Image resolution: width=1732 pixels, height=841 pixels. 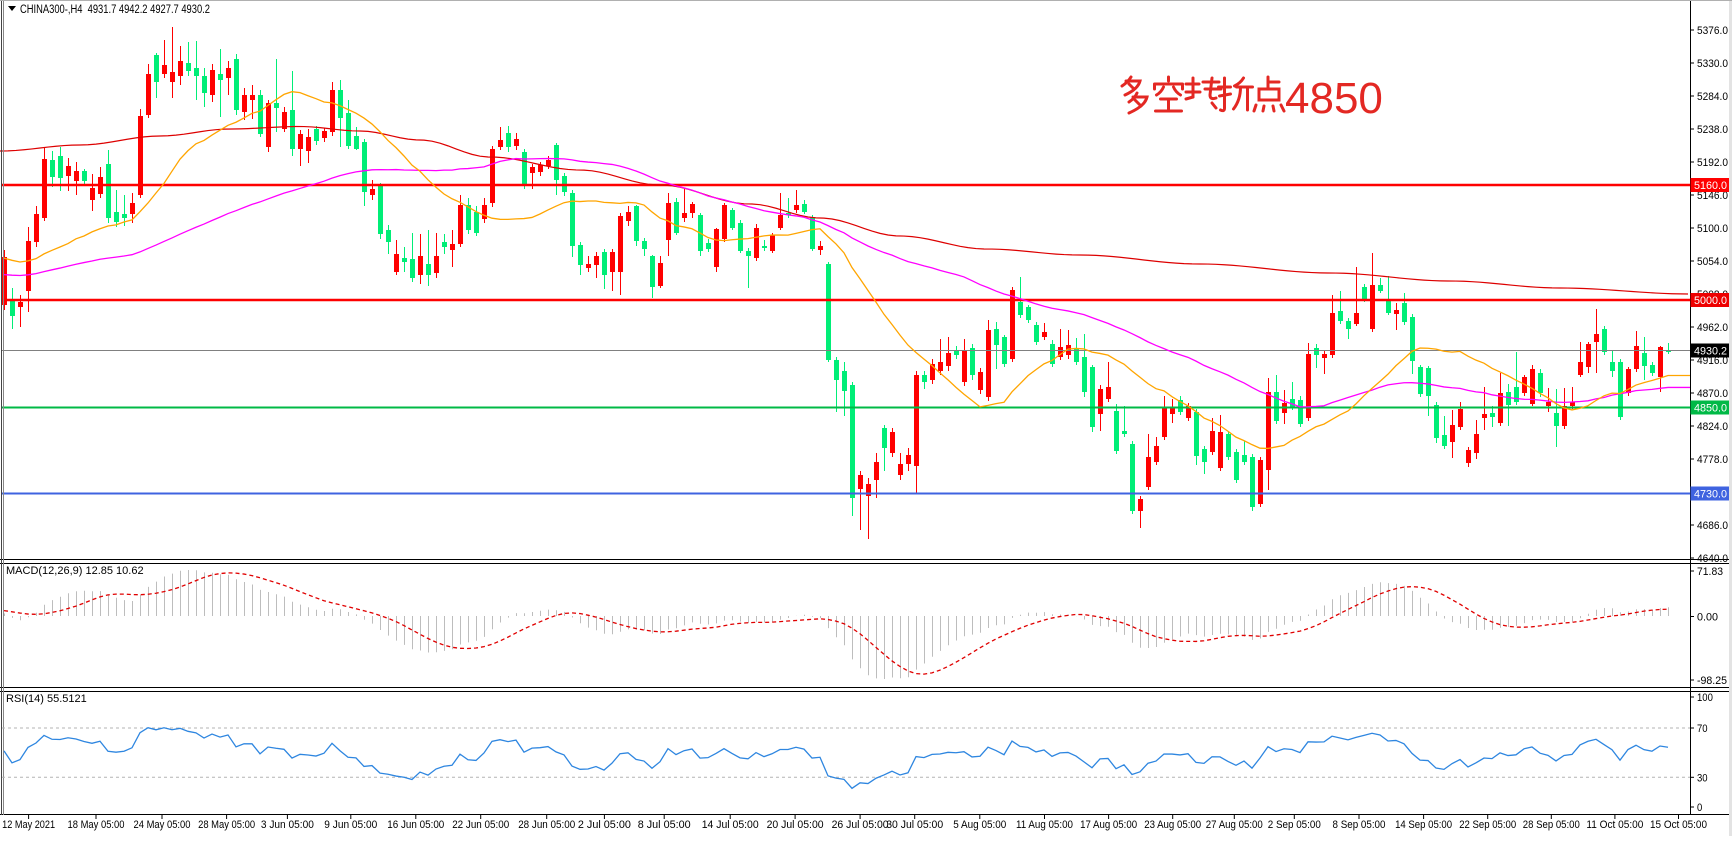 I want to click on svg-text: 3 Jun 05:00, so click(x=287, y=825).